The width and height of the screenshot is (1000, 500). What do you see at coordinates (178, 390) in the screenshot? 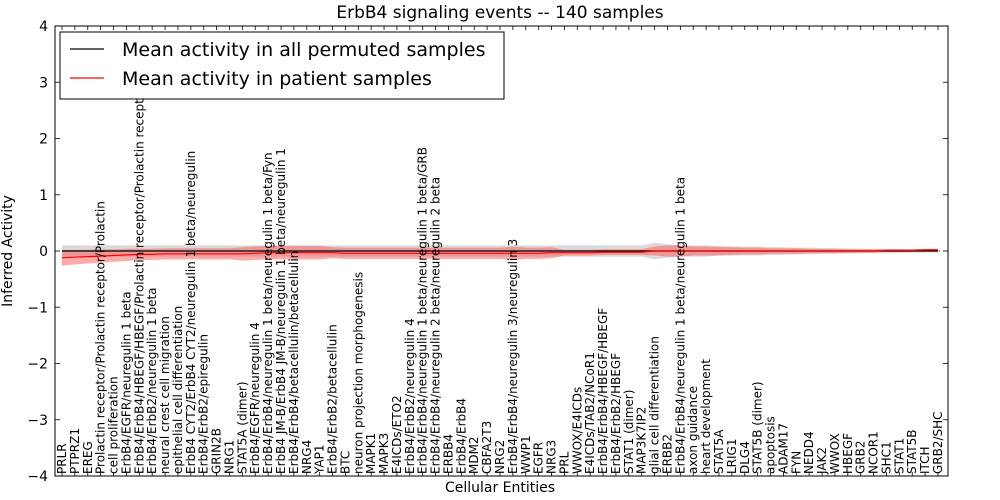
I see `x-tick-label: epithelial cell differentiation` at bounding box center [178, 390].